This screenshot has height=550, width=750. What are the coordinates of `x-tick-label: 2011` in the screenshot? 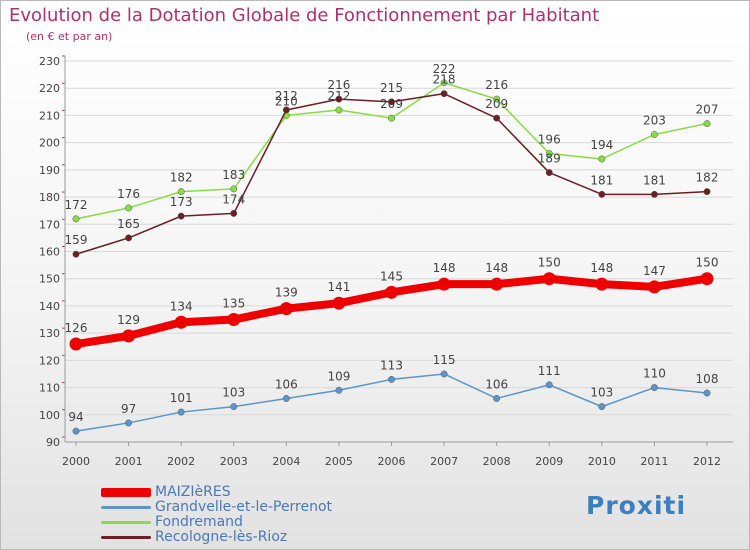 It's located at (654, 461).